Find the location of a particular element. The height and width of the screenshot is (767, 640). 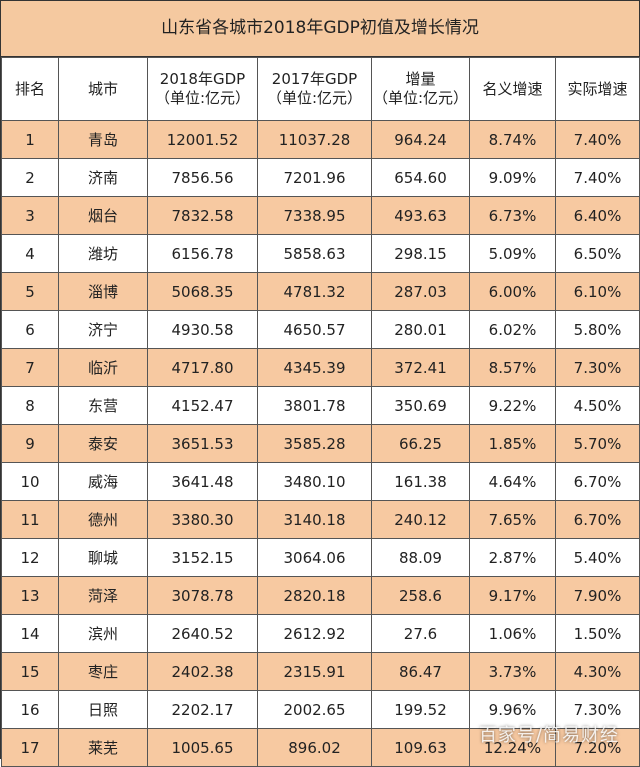

rank-cell: 3 is located at coordinates (30, 215).